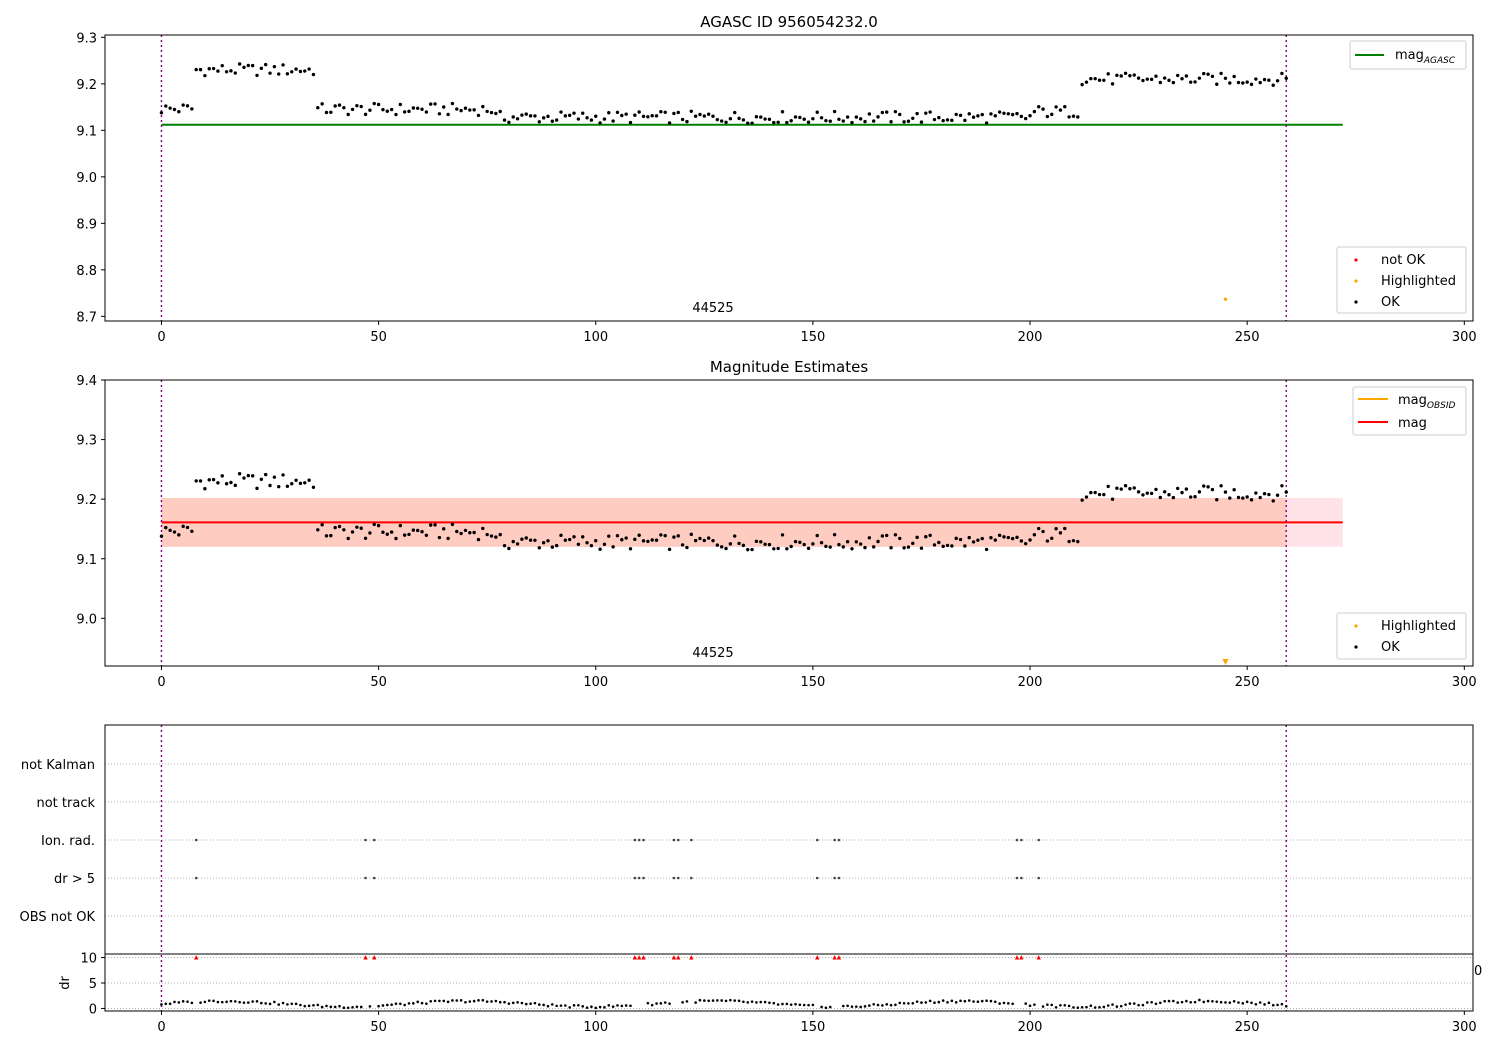 This screenshot has height=1050, width=1500. Describe the element at coordinates (86, 317) in the screenshot. I see `y-tick-label: 8.7` at that location.